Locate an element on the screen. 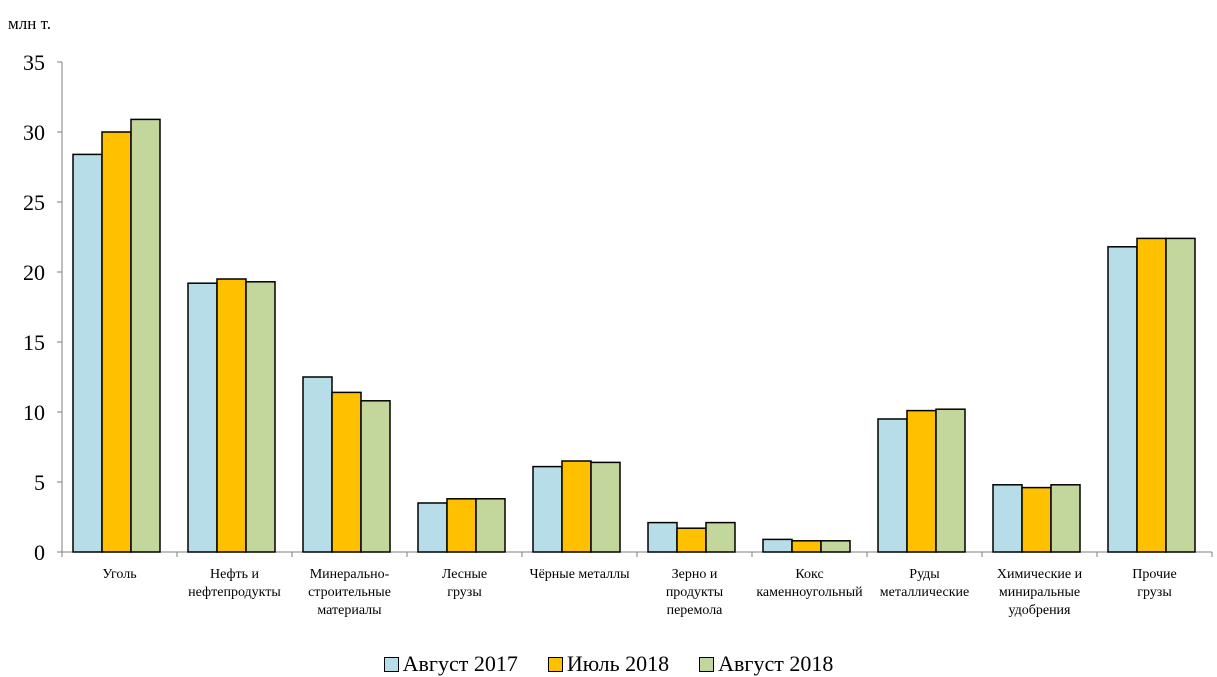 The width and height of the screenshot is (1217, 677). legend-label-aug-2017: Август 2017 is located at coordinates (460, 663).